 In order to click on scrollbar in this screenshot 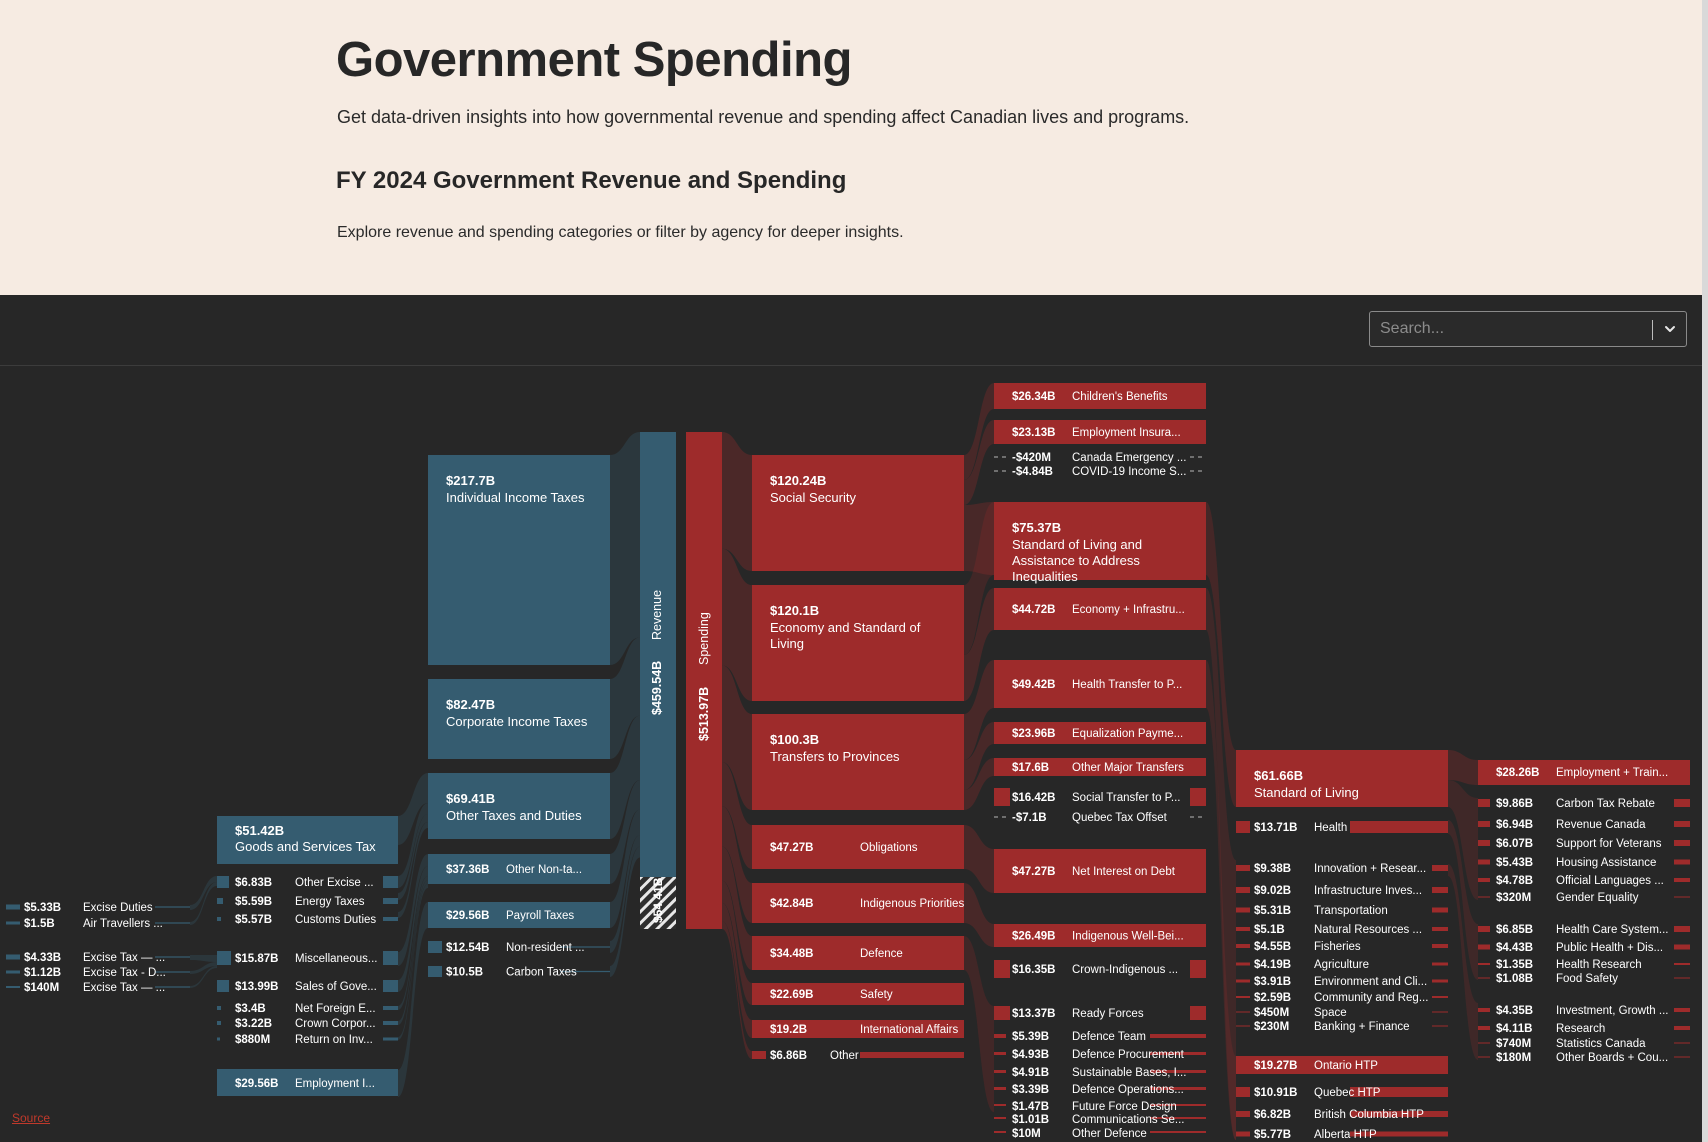, I will do `click(1705, 571)`.